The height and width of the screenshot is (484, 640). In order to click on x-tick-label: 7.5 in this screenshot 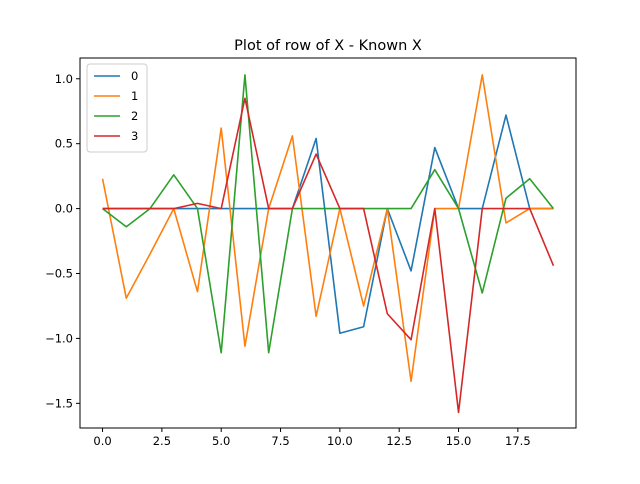, I will do `click(280, 441)`.